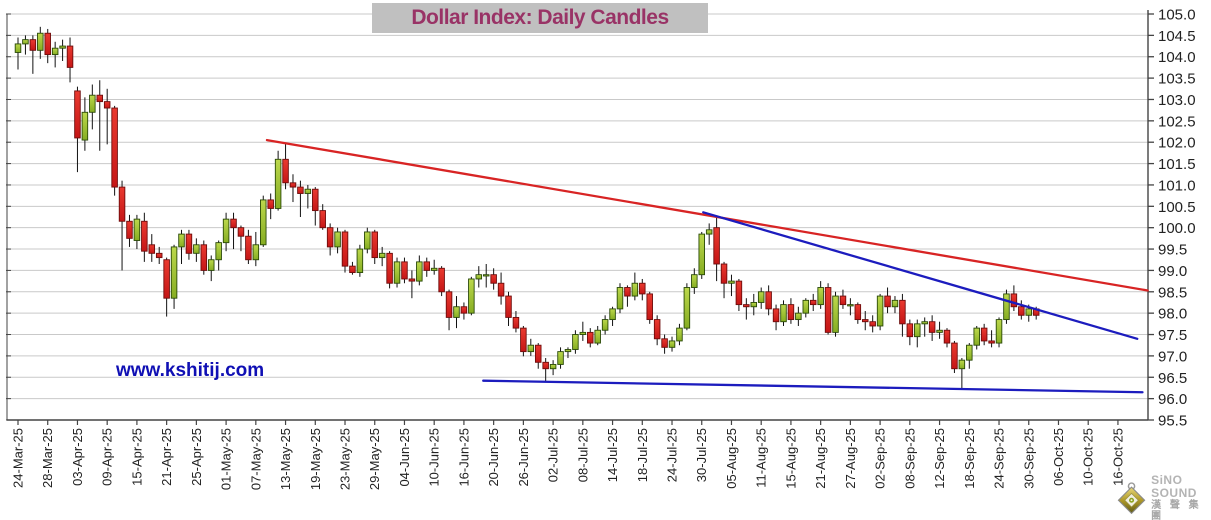 The width and height of the screenshot is (1211, 520). Describe the element at coordinates (1088, 457) in the screenshot. I see `x-axis-label: 10-Oct-25` at that location.